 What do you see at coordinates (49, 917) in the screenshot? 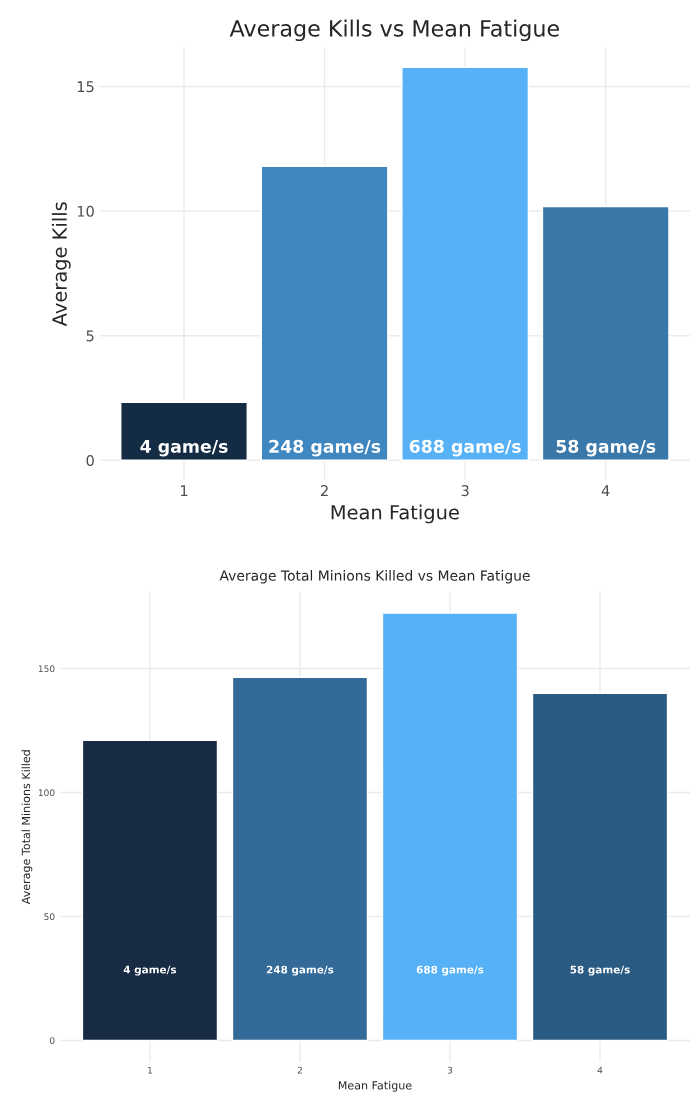
I see `y-tick-label: 50` at bounding box center [49, 917].